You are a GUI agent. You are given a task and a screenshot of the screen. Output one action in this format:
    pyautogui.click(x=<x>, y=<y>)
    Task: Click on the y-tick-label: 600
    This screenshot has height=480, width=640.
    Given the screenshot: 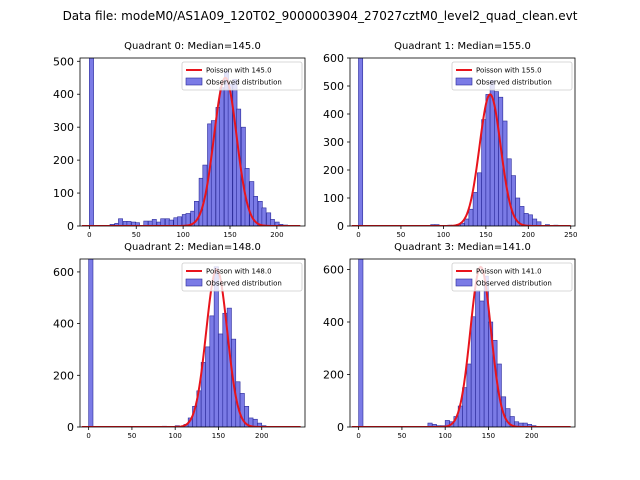 What is the action you would take?
    pyautogui.click(x=63, y=272)
    